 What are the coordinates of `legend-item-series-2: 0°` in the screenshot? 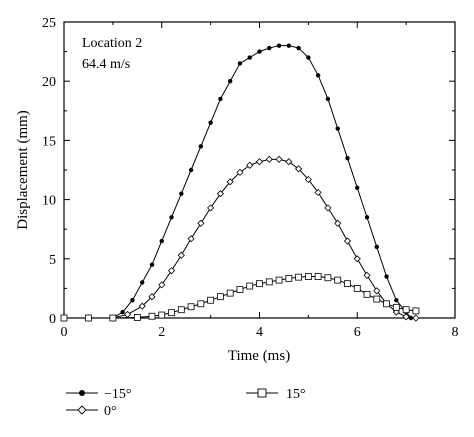 It's located at (91, 411).